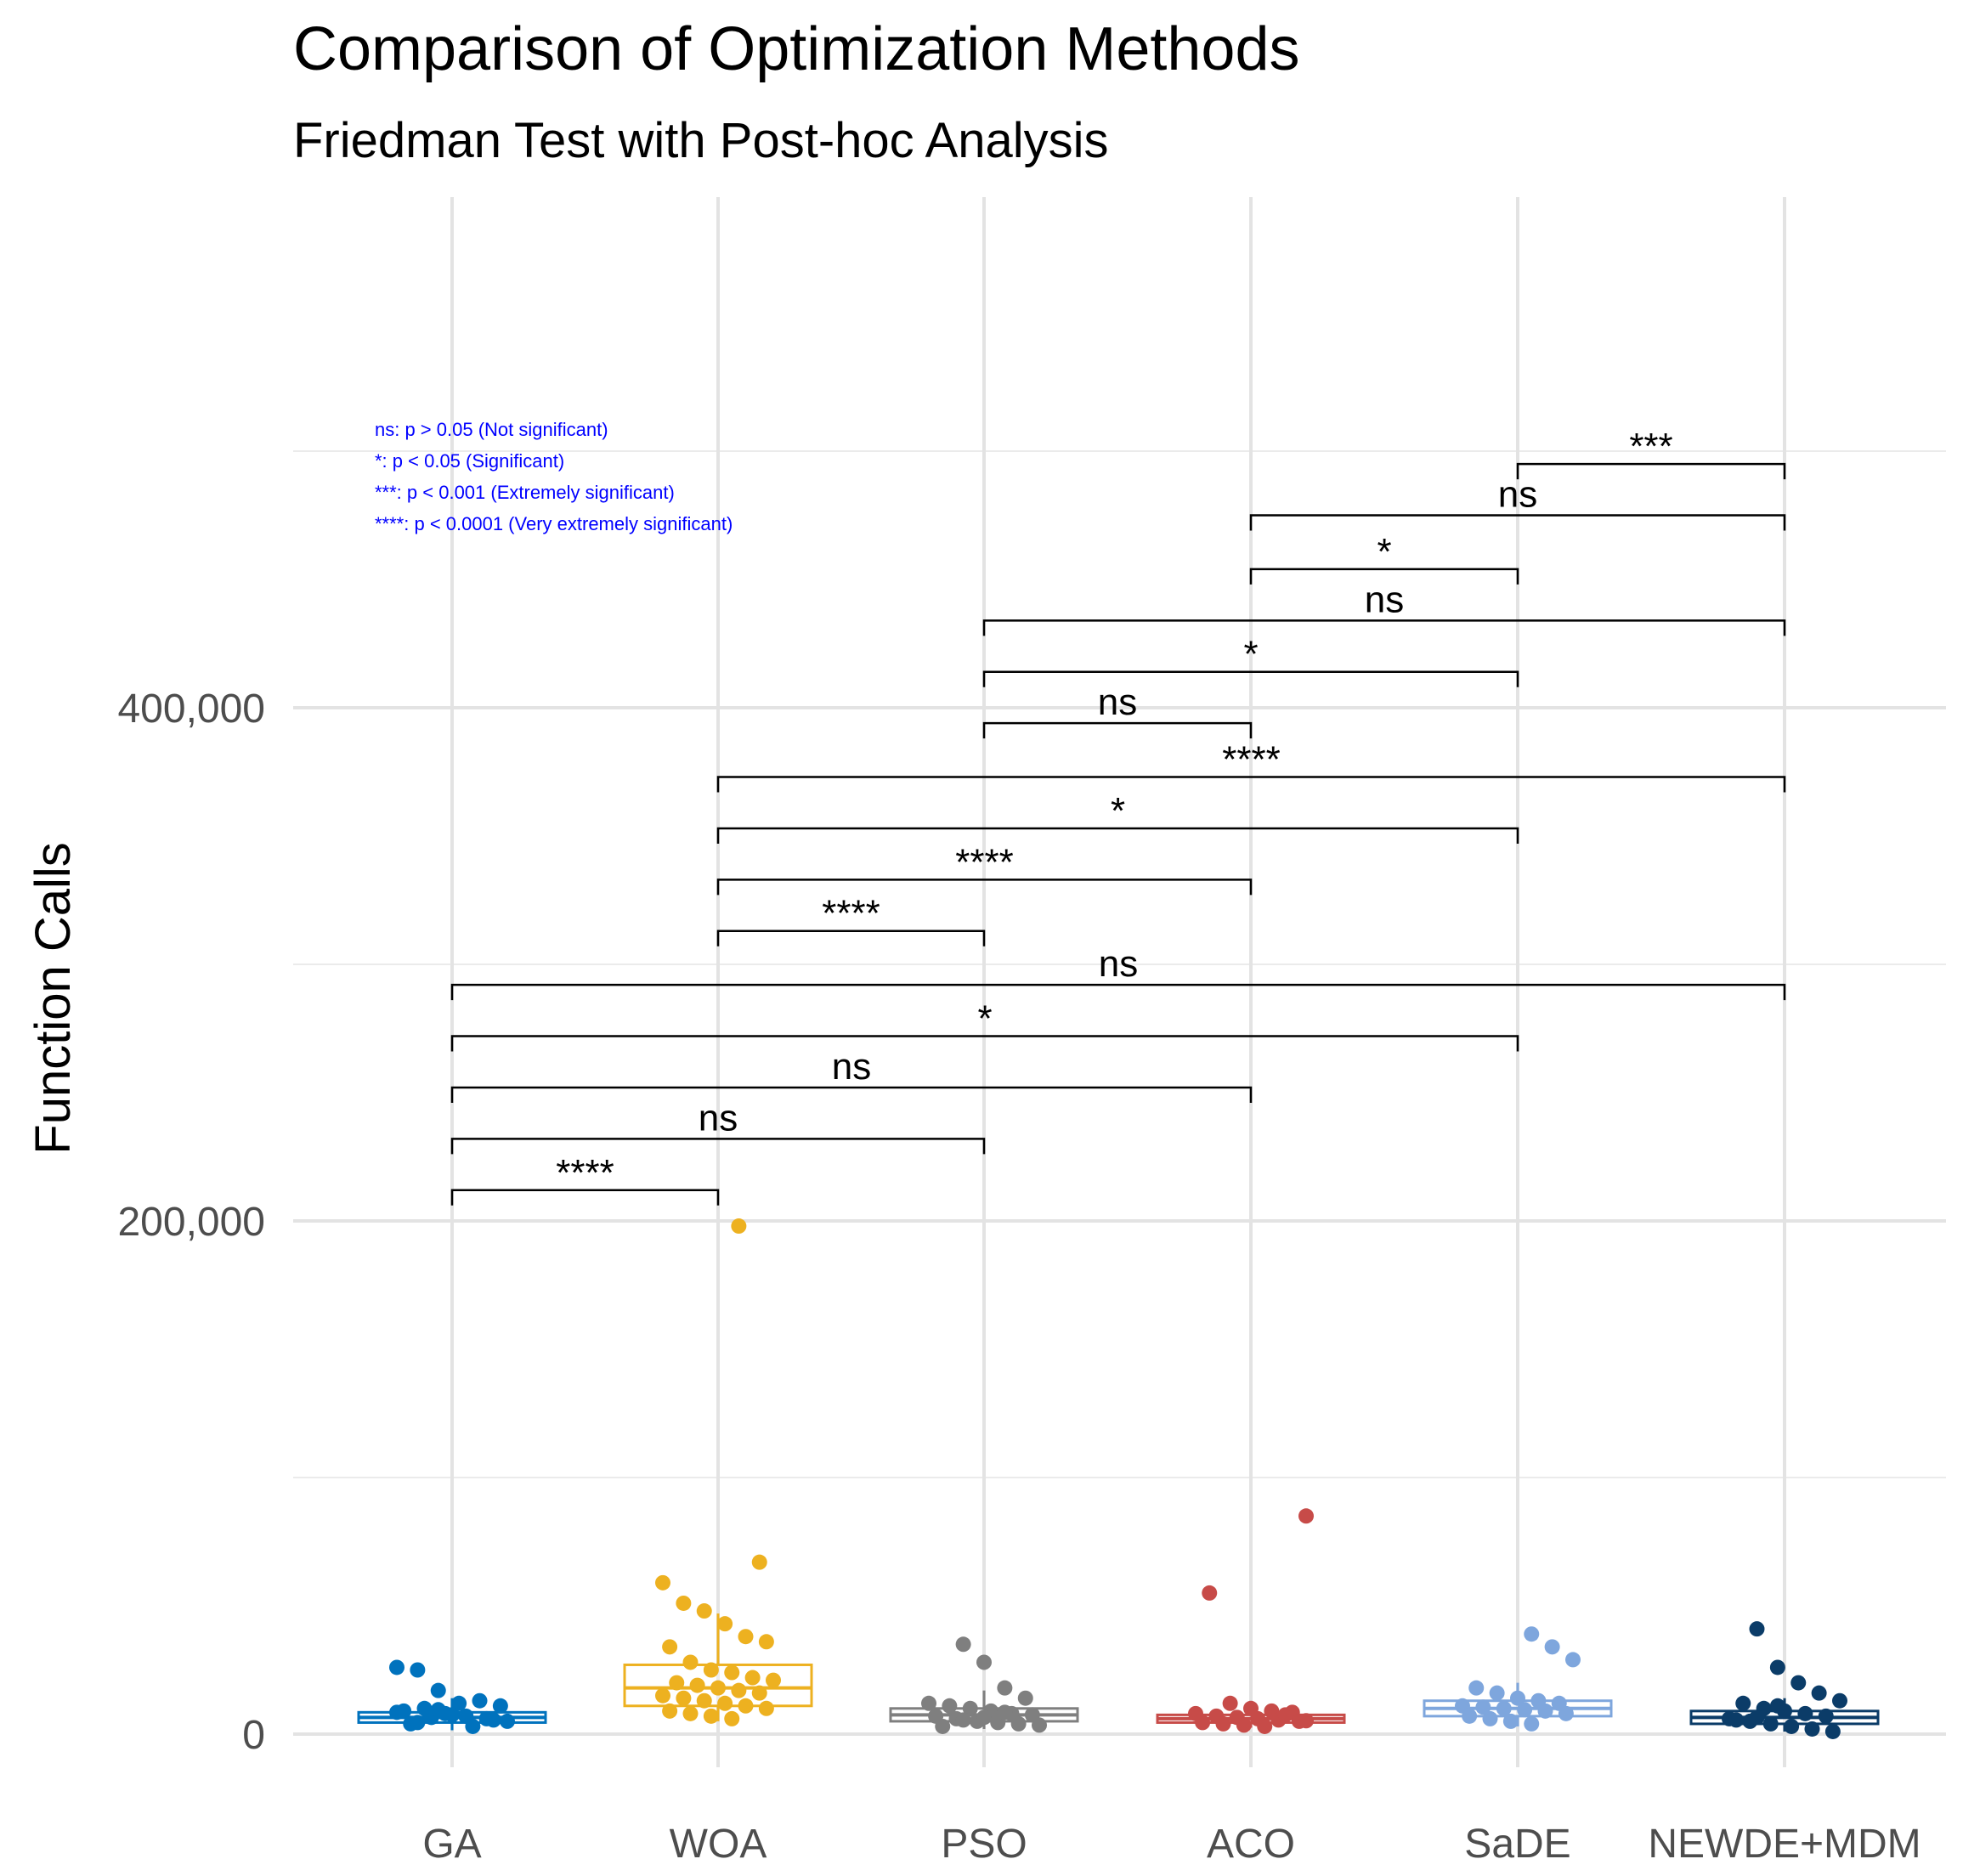 The width and height of the screenshot is (1963, 1876). What do you see at coordinates (491, 429) in the screenshot?
I see `legend-note: ns: p > 0.05 (Not significant)` at bounding box center [491, 429].